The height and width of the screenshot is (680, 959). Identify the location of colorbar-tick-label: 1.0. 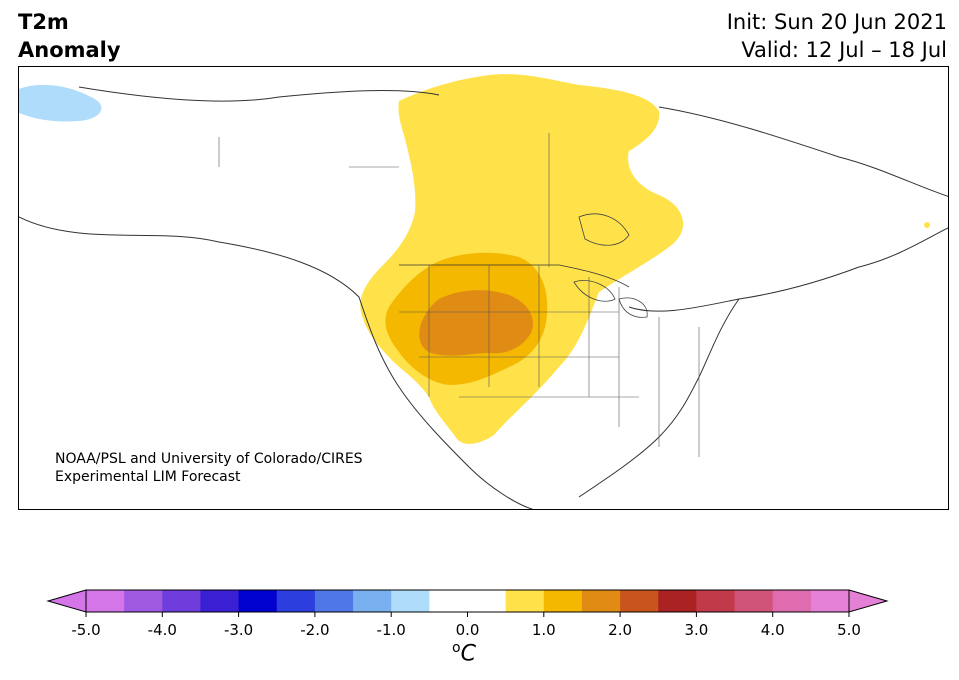
(544, 630).